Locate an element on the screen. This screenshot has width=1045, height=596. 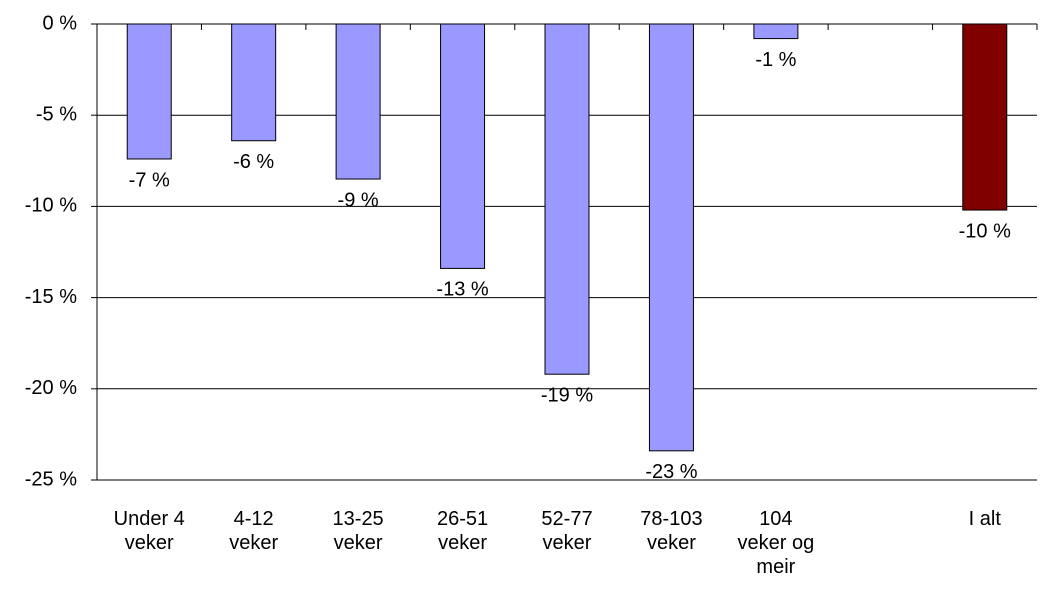
data-label: -6 % is located at coordinates (253, 162).